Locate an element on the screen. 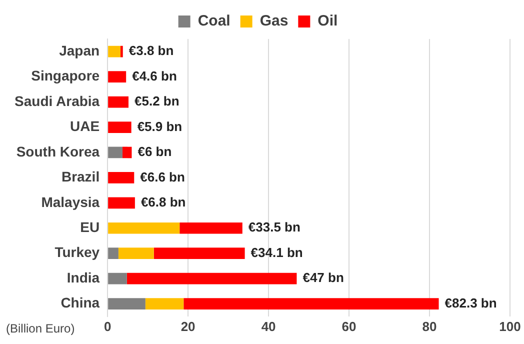 This screenshot has width=524, height=344. total-label: €34.1 bn is located at coordinates (276, 252).